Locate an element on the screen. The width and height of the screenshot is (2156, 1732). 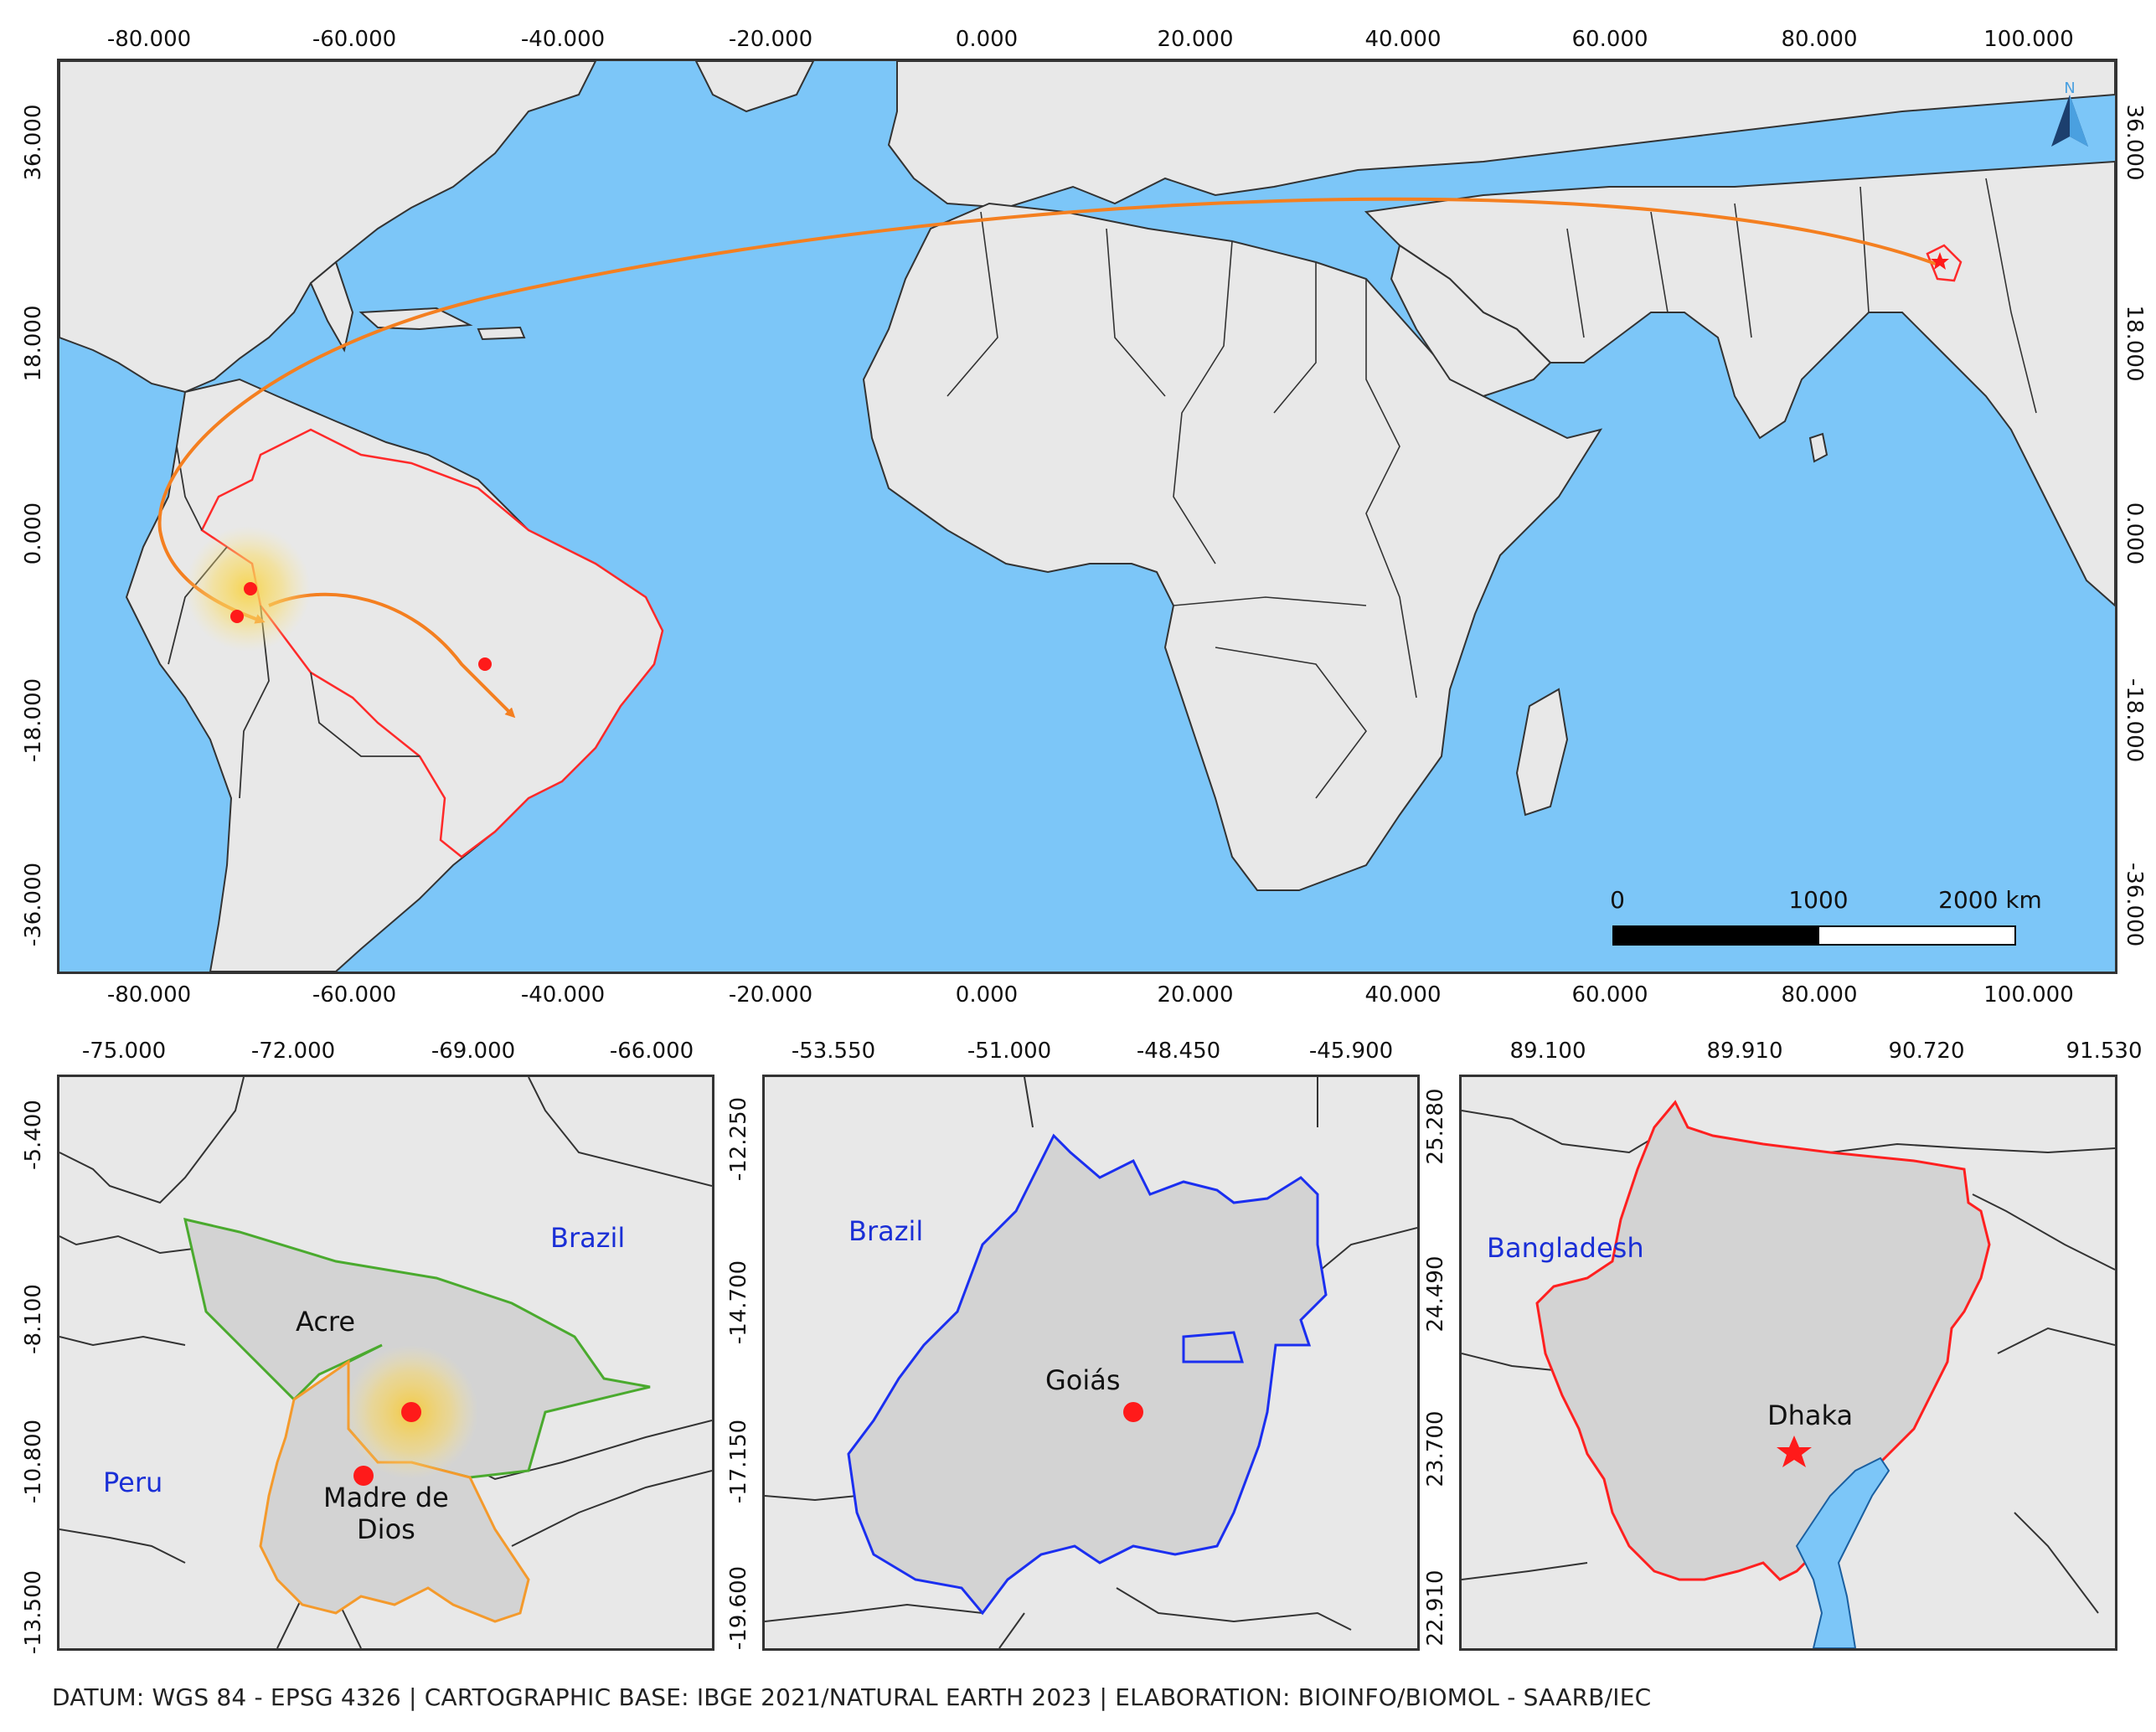
main-top-tick-0: -80.000 is located at coordinates (149, 39).